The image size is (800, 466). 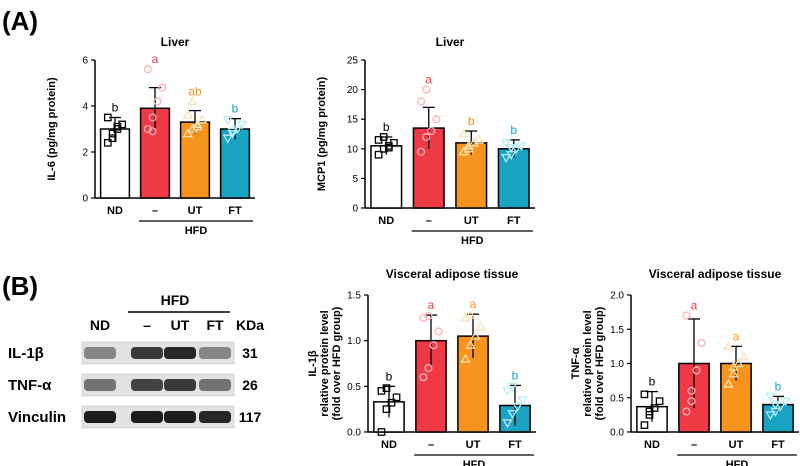 I want to click on y-axis-label: relative protein level, so click(x=325, y=363).